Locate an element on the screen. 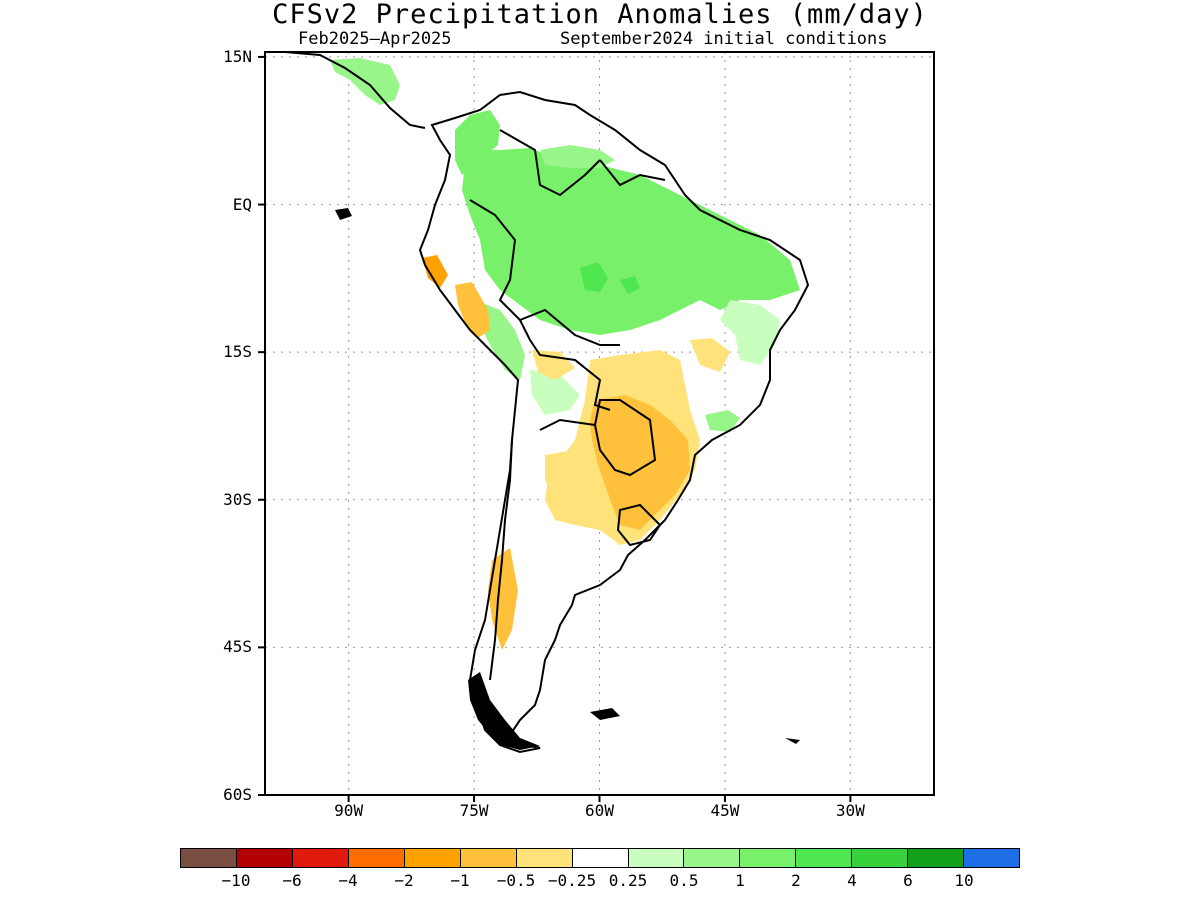 This screenshot has width=1200, height=900. south-georgia-island is located at coordinates (792, 741).